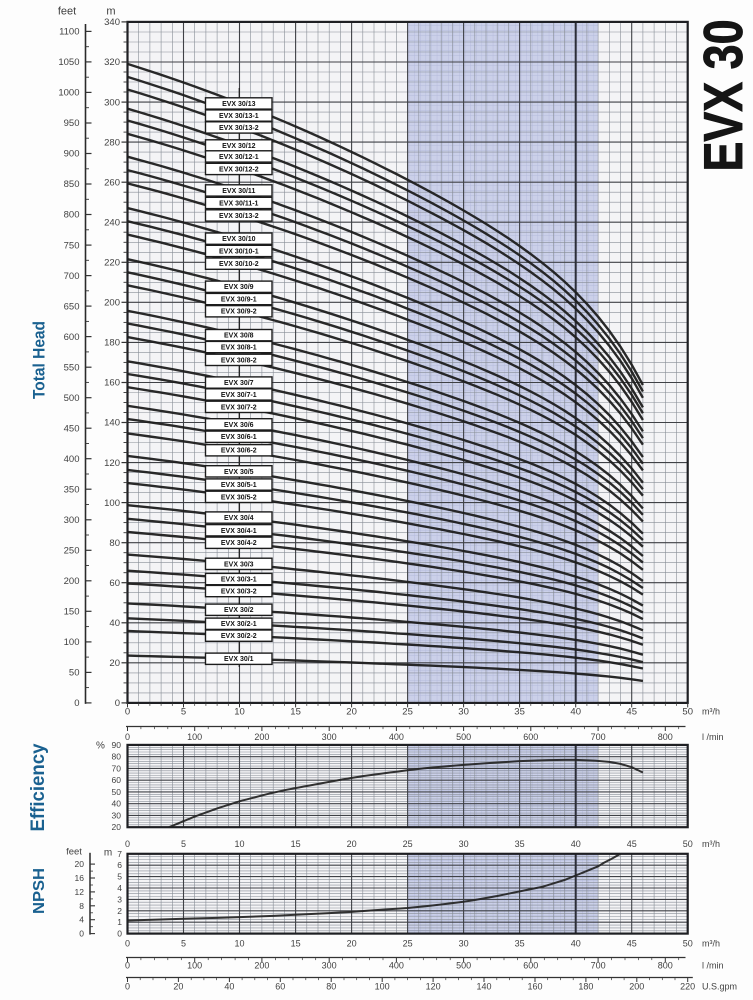 This screenshot has height=1000, width=753. What do you see at coordinates (585, 987) in the screenshot?
I see `svg-text: 180` at bounding box center [585, 987].